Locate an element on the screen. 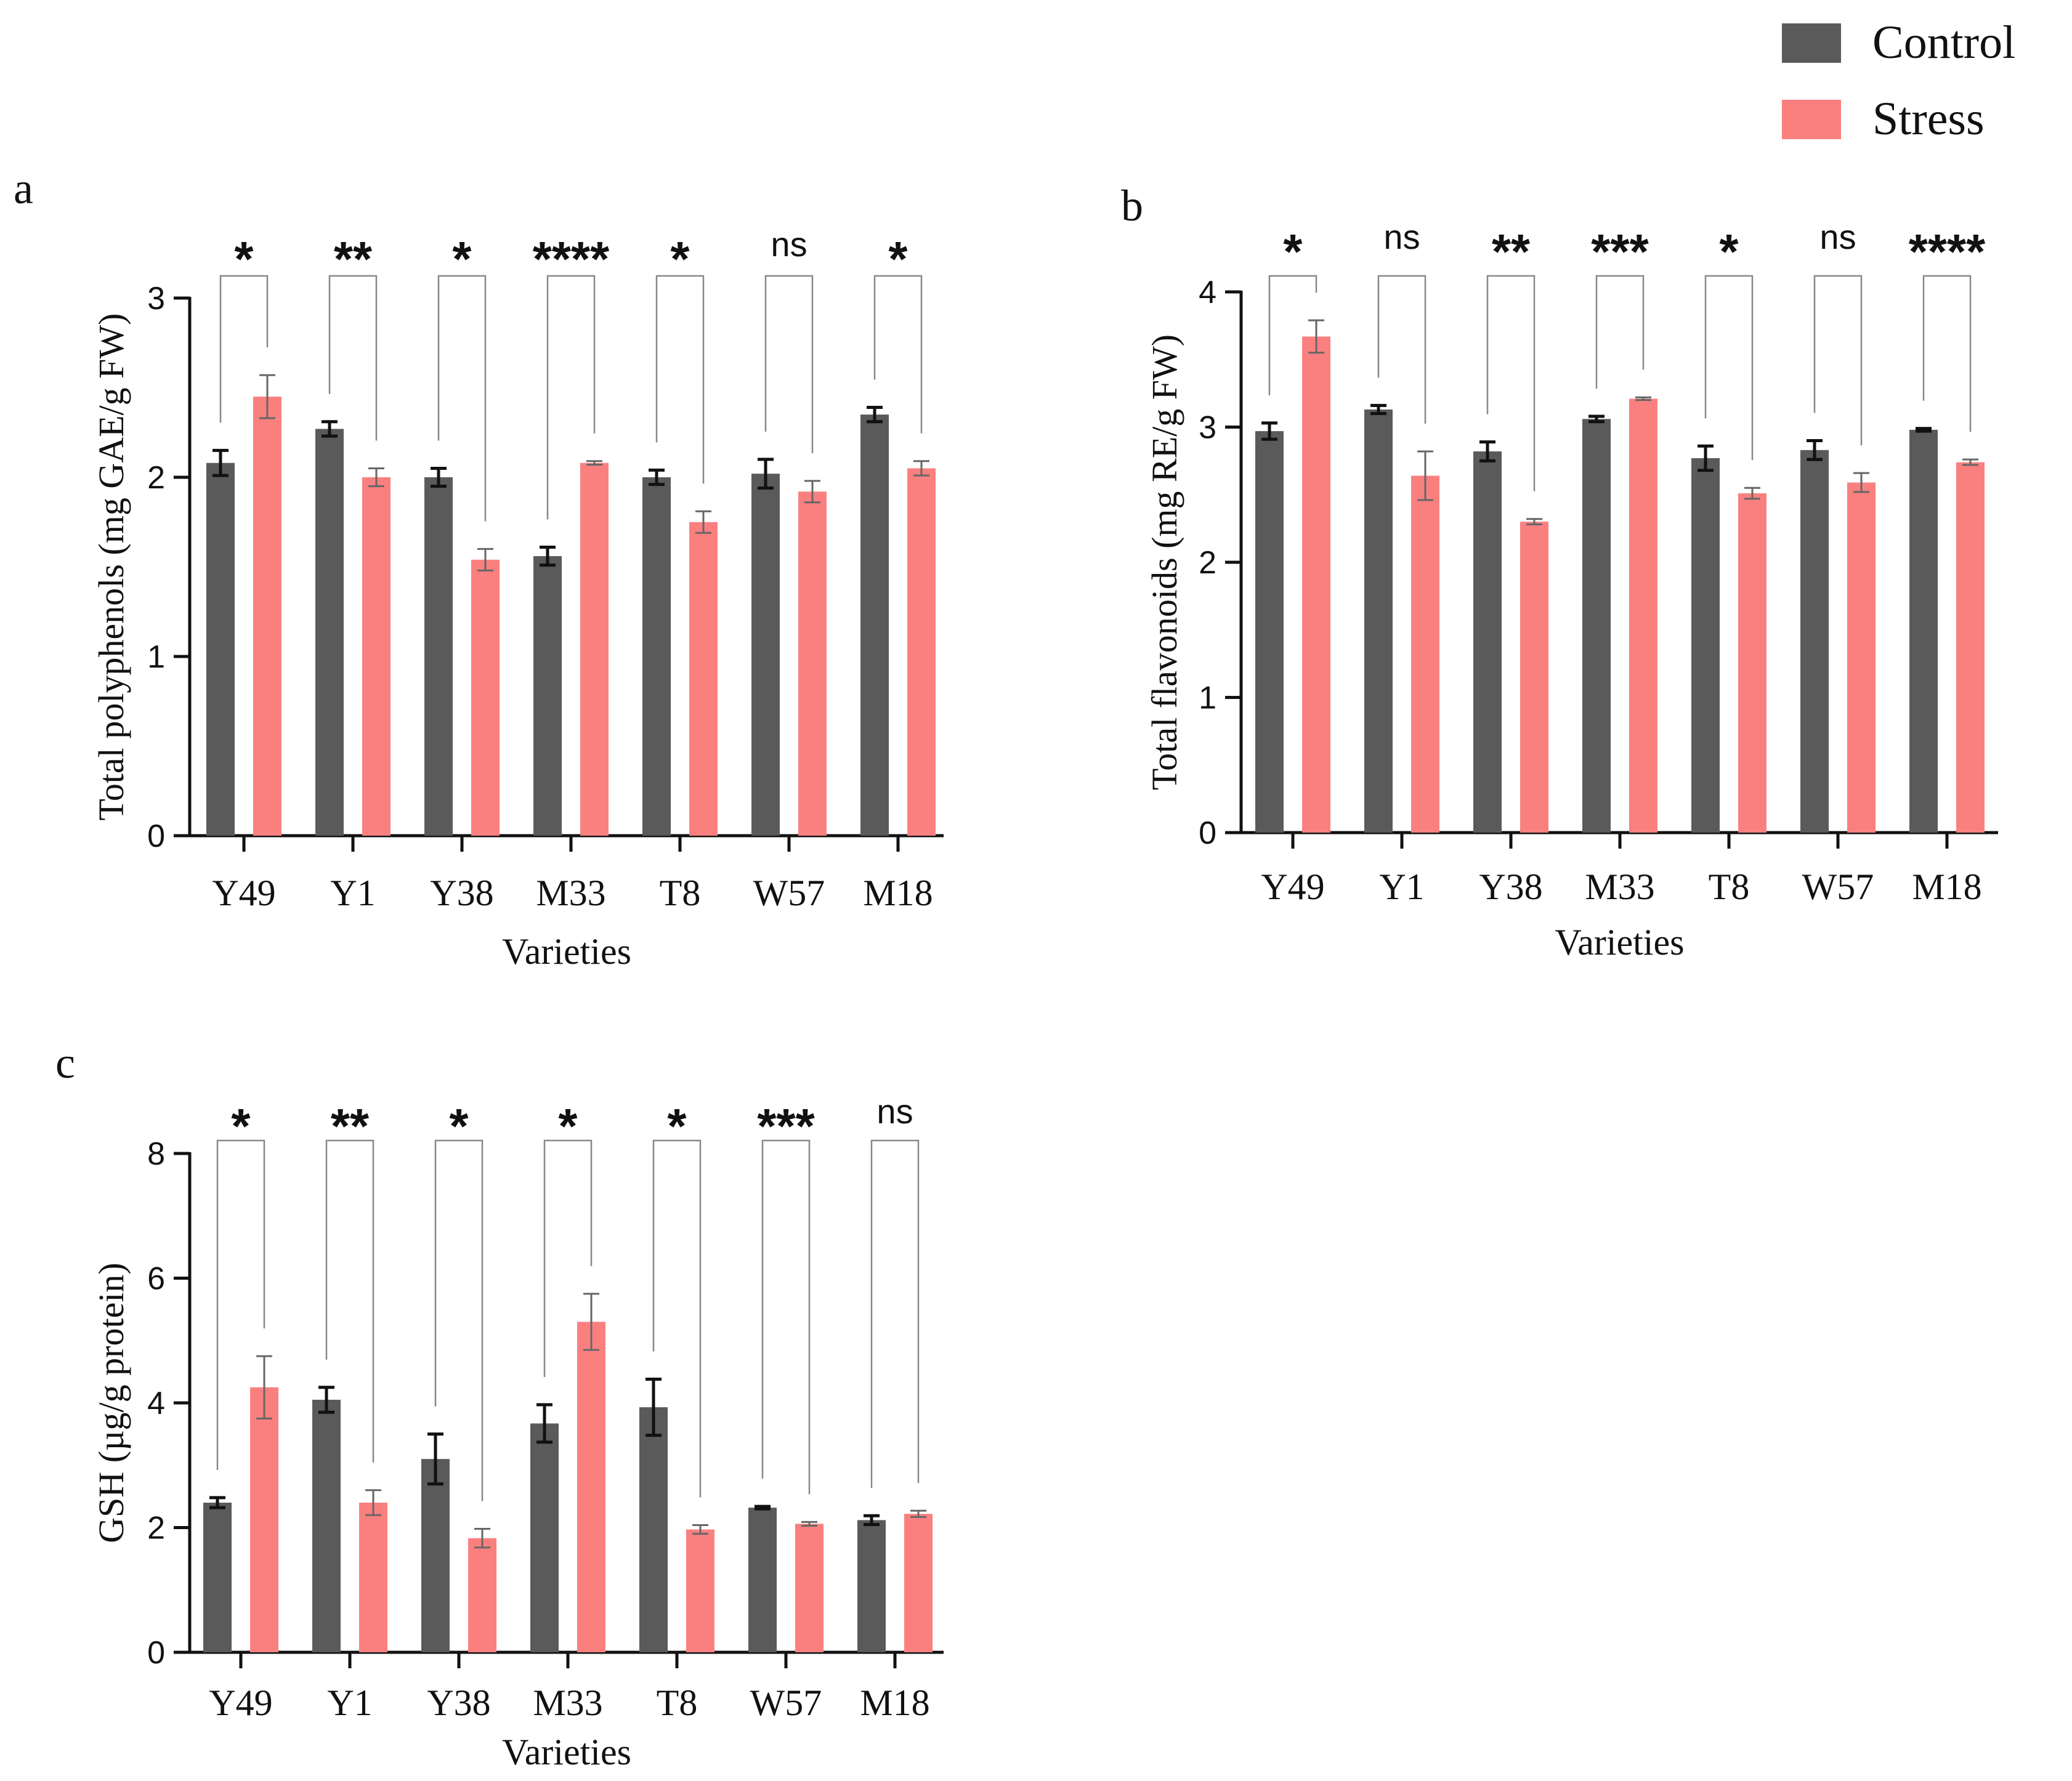  panel-letter: b is located at coordinates (1132, 206).